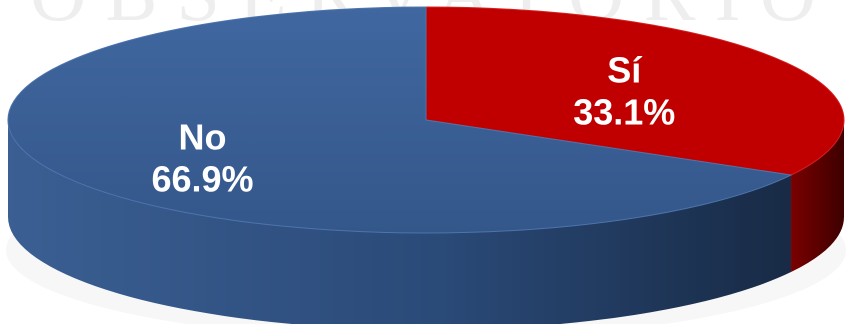 This screenshot has height=324, width=852. I want to click on slice-label-no: No, so click(203, 136).